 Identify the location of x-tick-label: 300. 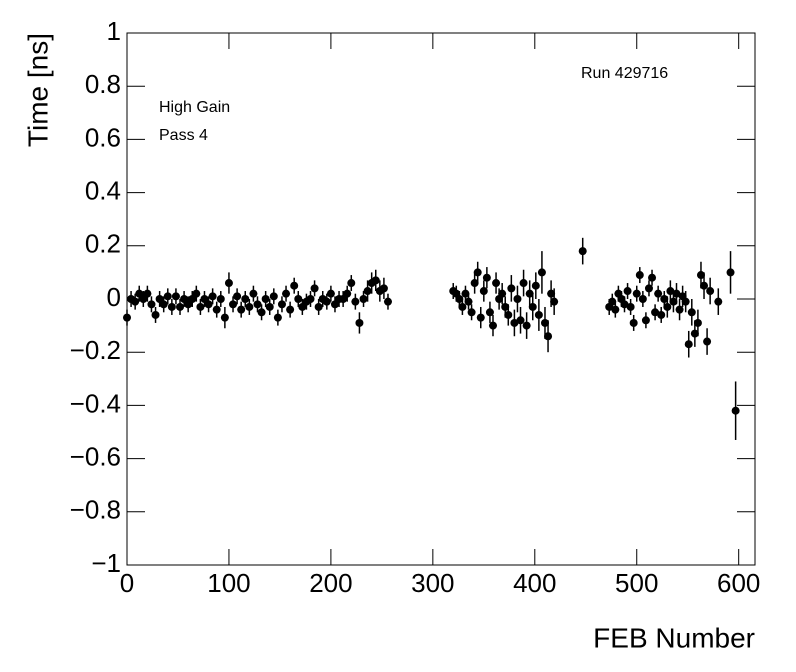
(432, 583).